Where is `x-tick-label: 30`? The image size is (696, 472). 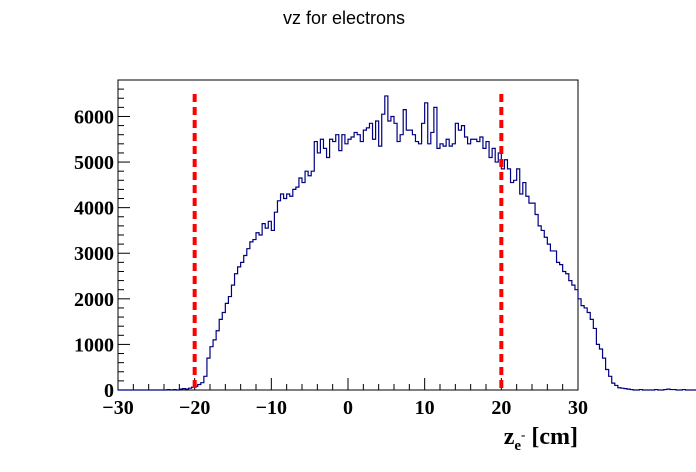
x-tick-label: 30 is located at coordinates (578, 408).